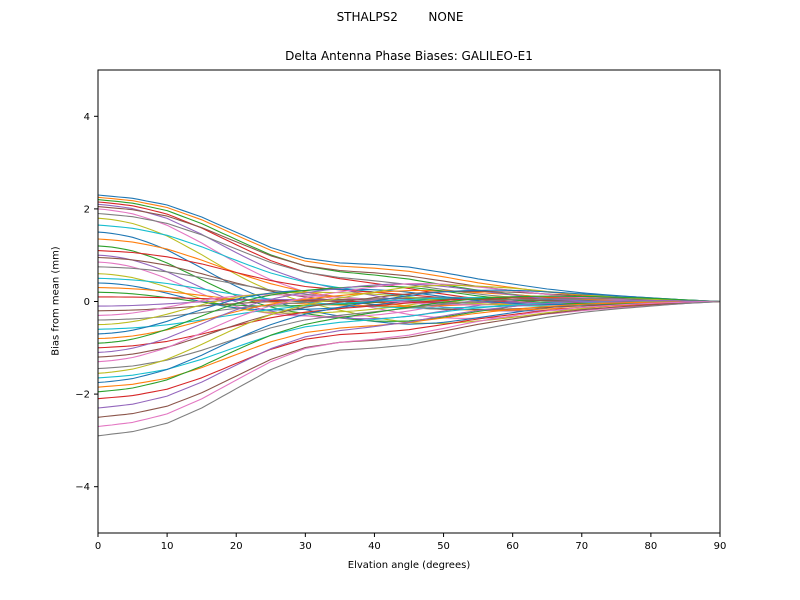 This screenshot has width=800, height=600. What do you see at coordinates (82, 487) in the screenshot?
I see `y-tick-label: −4` at bounding box center [82, 487].